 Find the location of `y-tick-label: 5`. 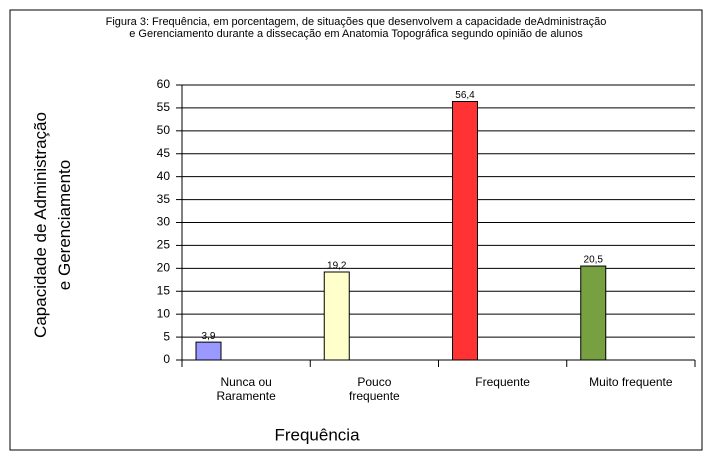

y-tick-label: 5 is located at coordinates (166, 336).